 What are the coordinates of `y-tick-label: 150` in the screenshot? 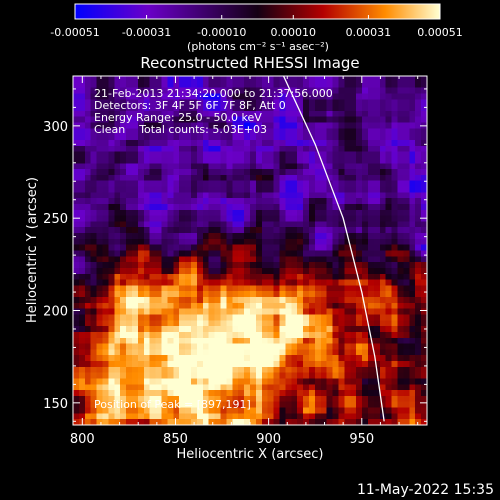 It's located at (55, 404).